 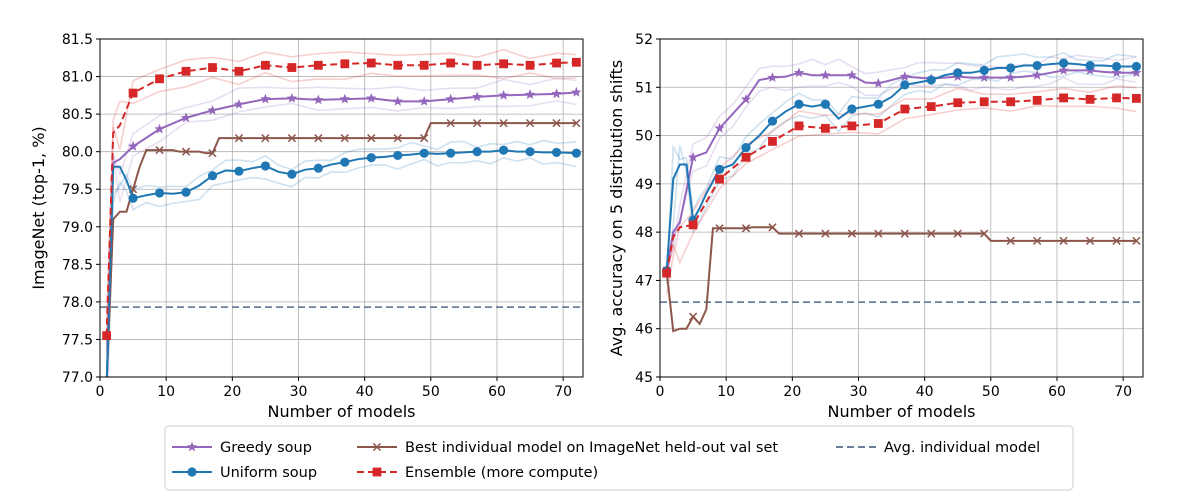 What do you see at coordinates (77, 190) in the screenshot?
I see `y-tick-label: 79.5` at bounding box center [77, 190].